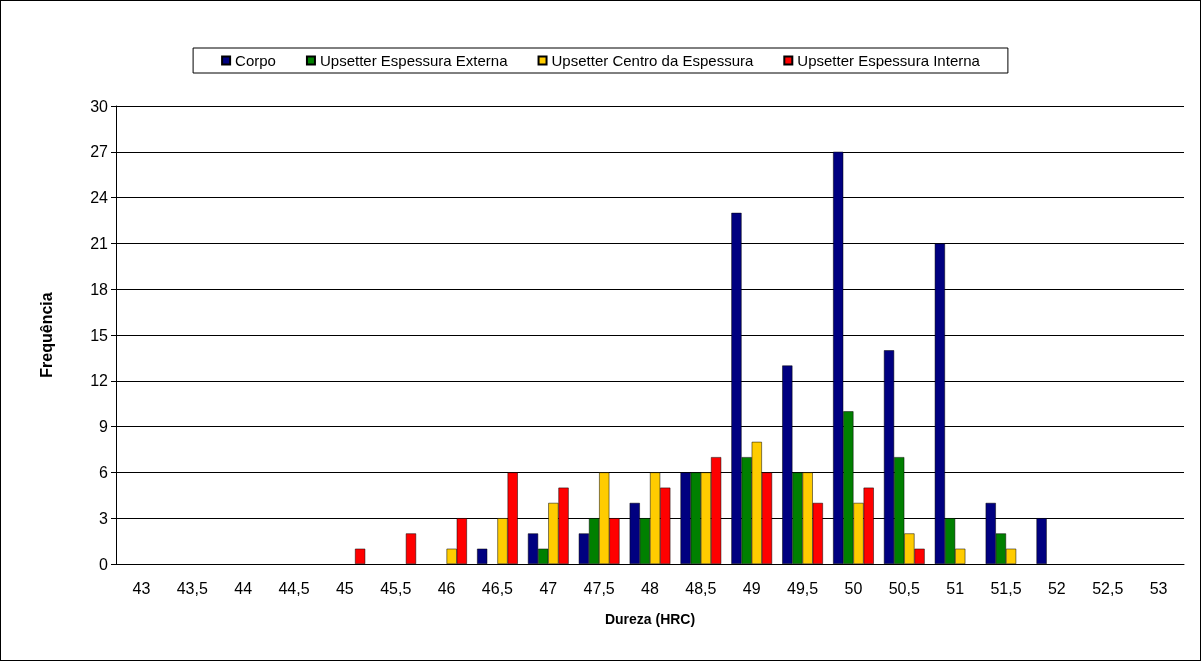 This screenshot has width=1201, height=661. Describe the element at coordinates (650, 619) in the screenshot. I see `x-axis-title: Dureza (HRC)` at that location.